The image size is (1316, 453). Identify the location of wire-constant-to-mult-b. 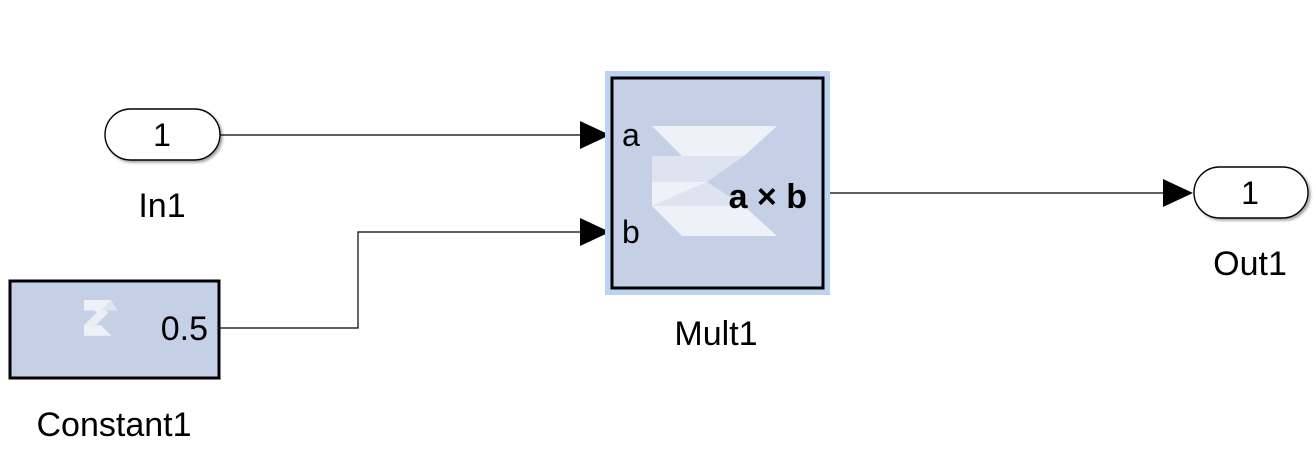
(401, 280).